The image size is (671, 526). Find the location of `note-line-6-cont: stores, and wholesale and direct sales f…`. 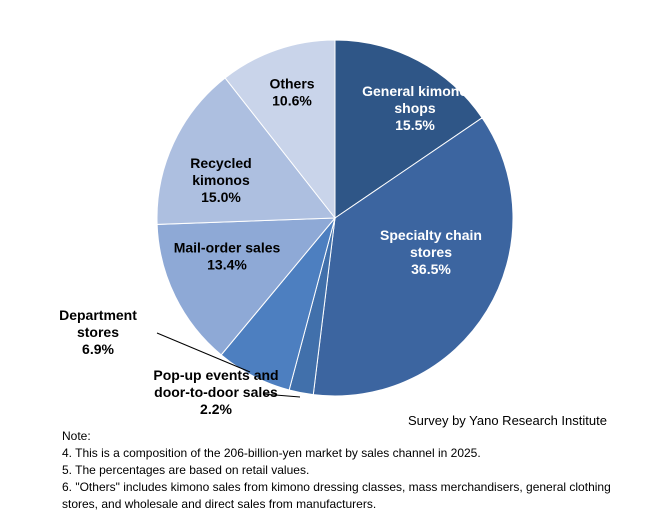

note-line-6-cont: stores, and wholesale and direct sales f… is located at coordinates (219, 504).